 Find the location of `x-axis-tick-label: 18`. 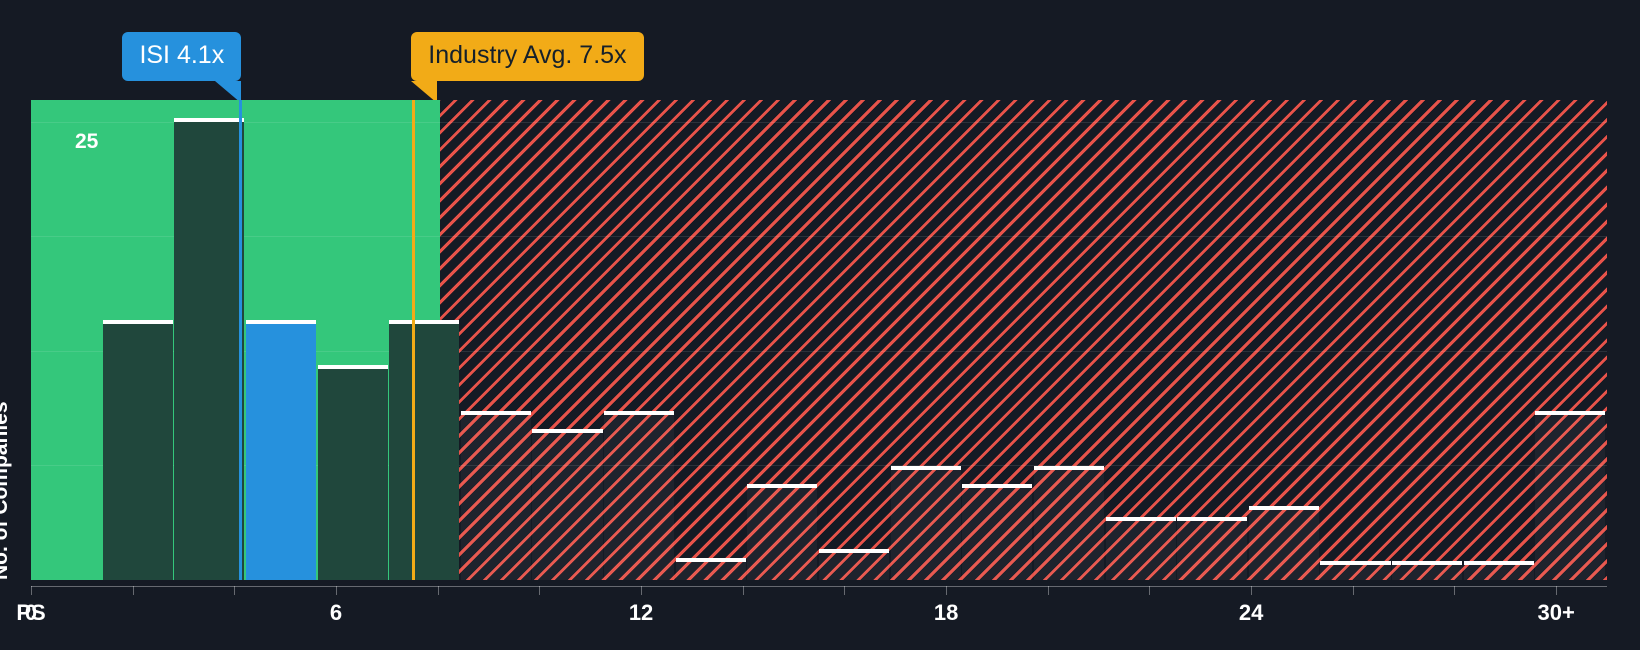

x-axis-tick-label: 18 is located at coordinates (946, 612).